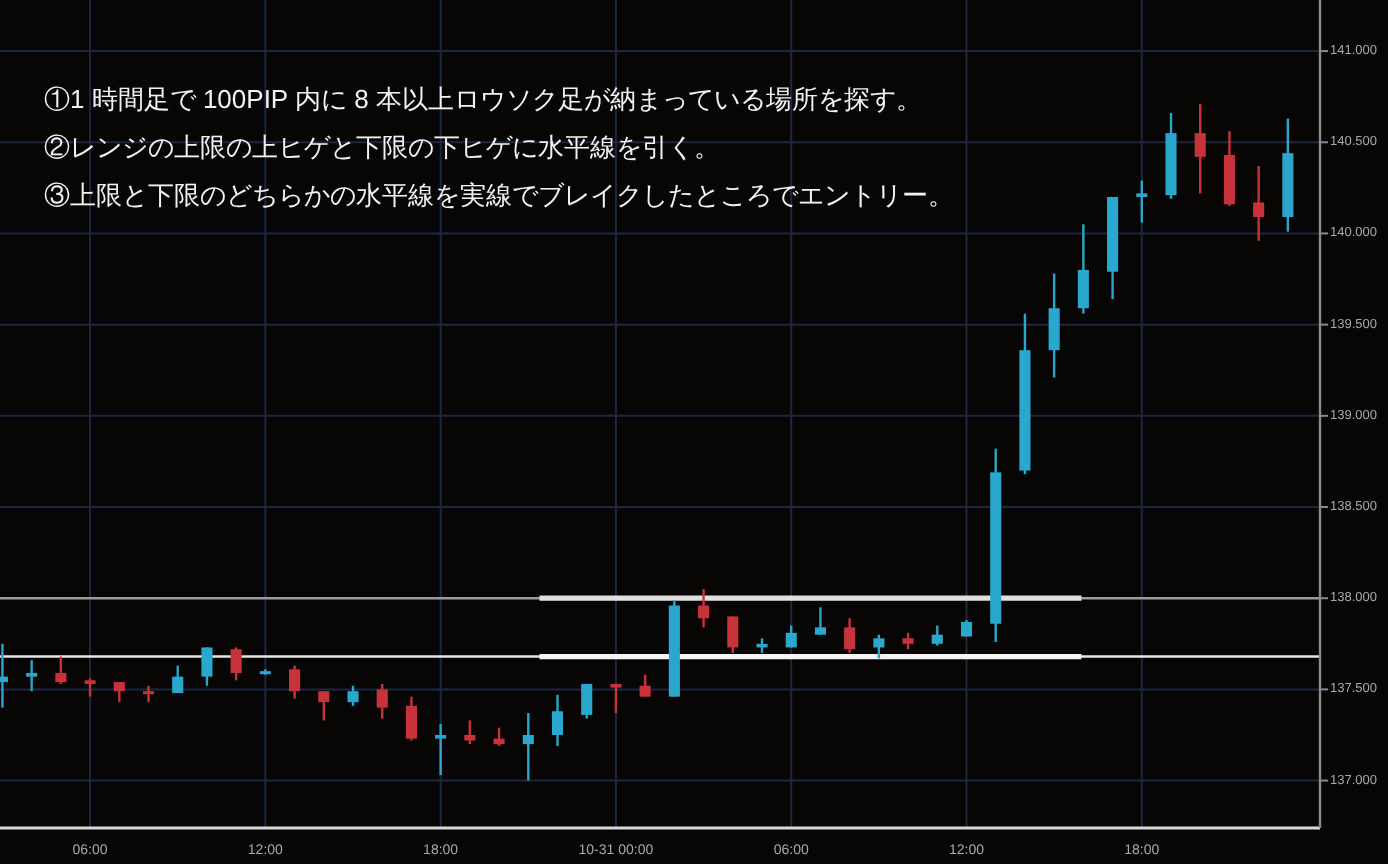 The image size is (1388, 864). What do you see at coordinates (499, 195) in the screenshot?
I see `annotation: ③上限と下限のどちらかの水平線を実線でブレイクしたところでエントリー。` at bounding box center [499, 195].